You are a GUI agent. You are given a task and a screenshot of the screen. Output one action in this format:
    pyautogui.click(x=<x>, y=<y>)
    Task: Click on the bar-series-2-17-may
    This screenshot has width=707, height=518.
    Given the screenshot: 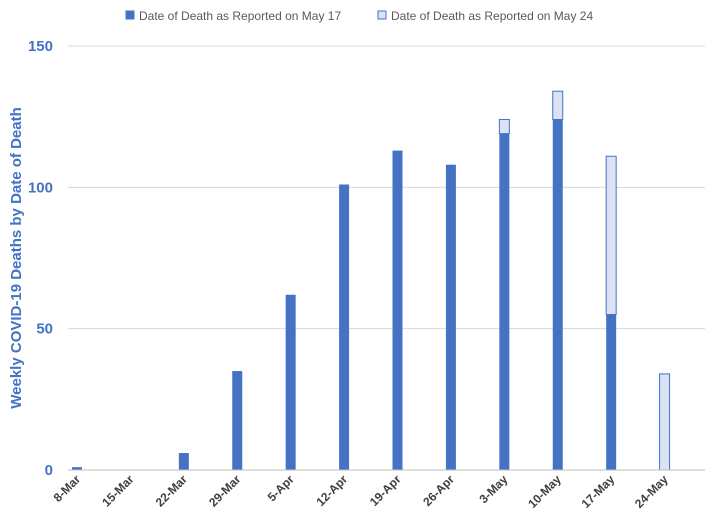 What is the action you would take?
    pyautogui.click(x=611, y=235)
    